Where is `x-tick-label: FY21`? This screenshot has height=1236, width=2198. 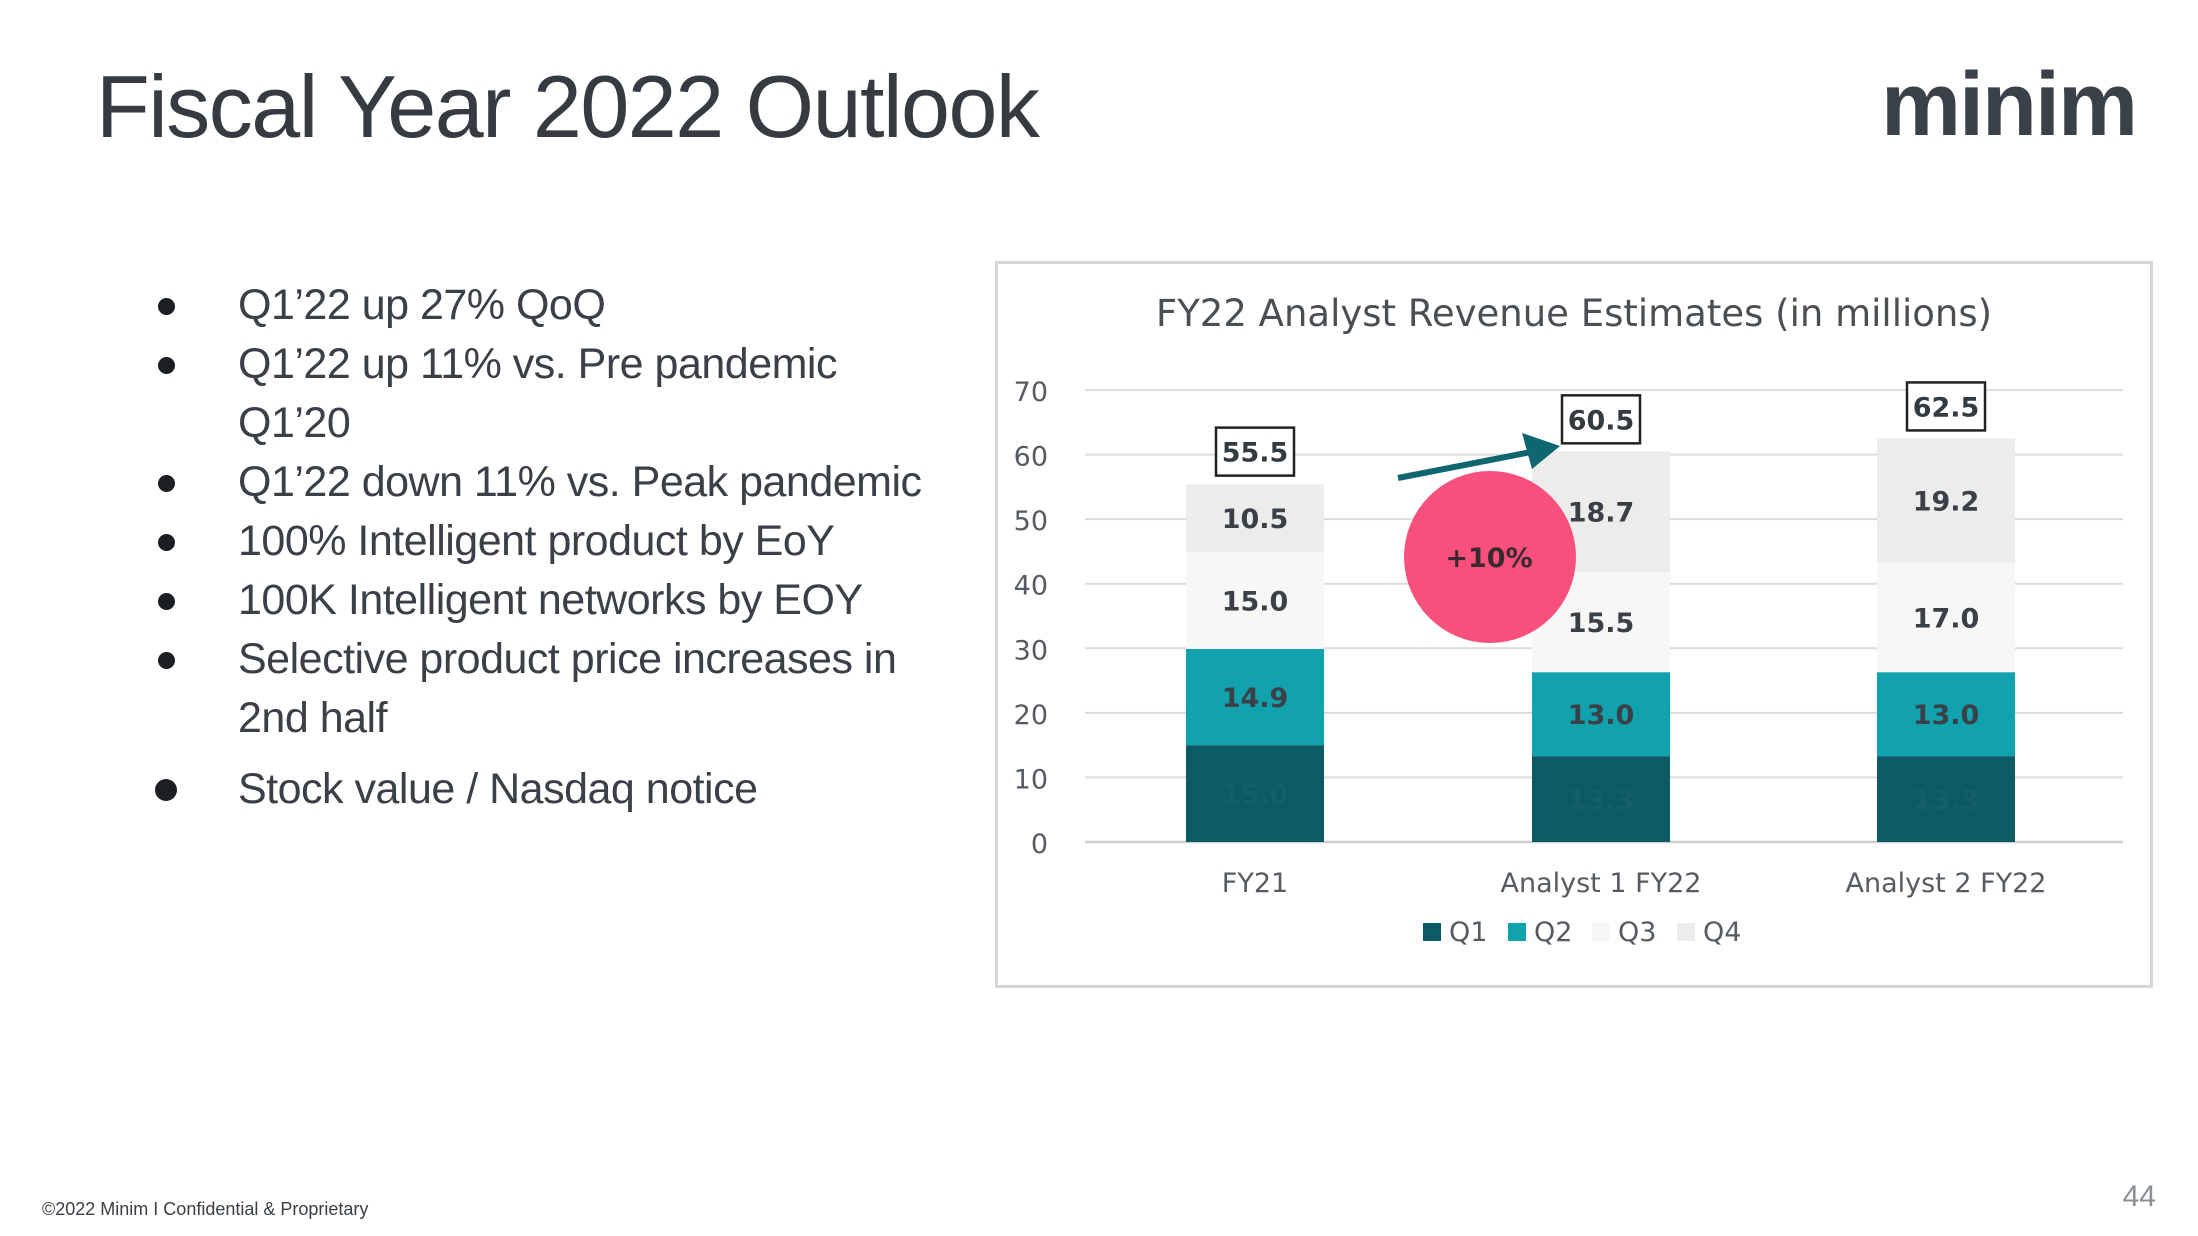 x-tick-label: FY21 is located at coordinates (1255, 883).